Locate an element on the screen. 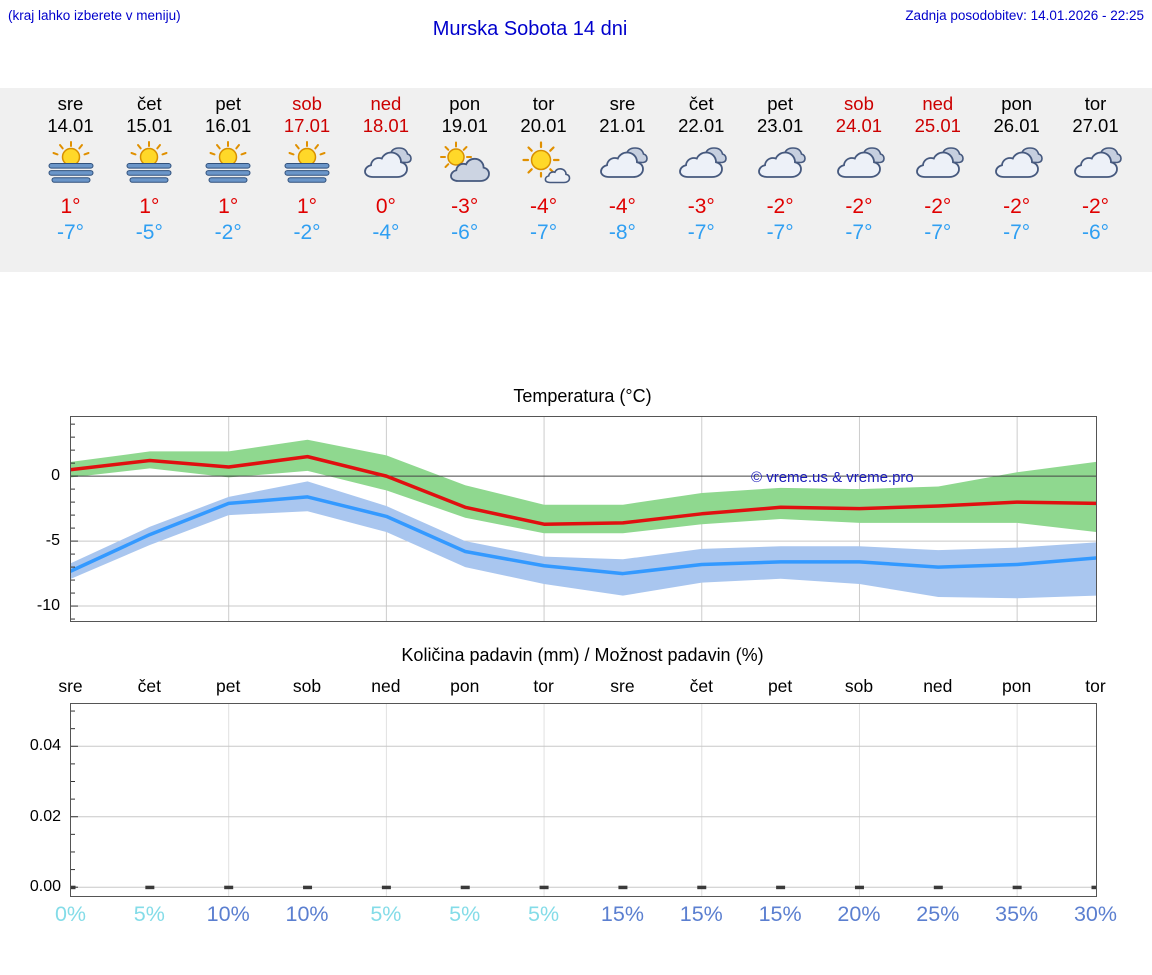 The height and width of the screenshot is (975, 1152). partly-cloudy-icon is located at coordinates (465, 164).